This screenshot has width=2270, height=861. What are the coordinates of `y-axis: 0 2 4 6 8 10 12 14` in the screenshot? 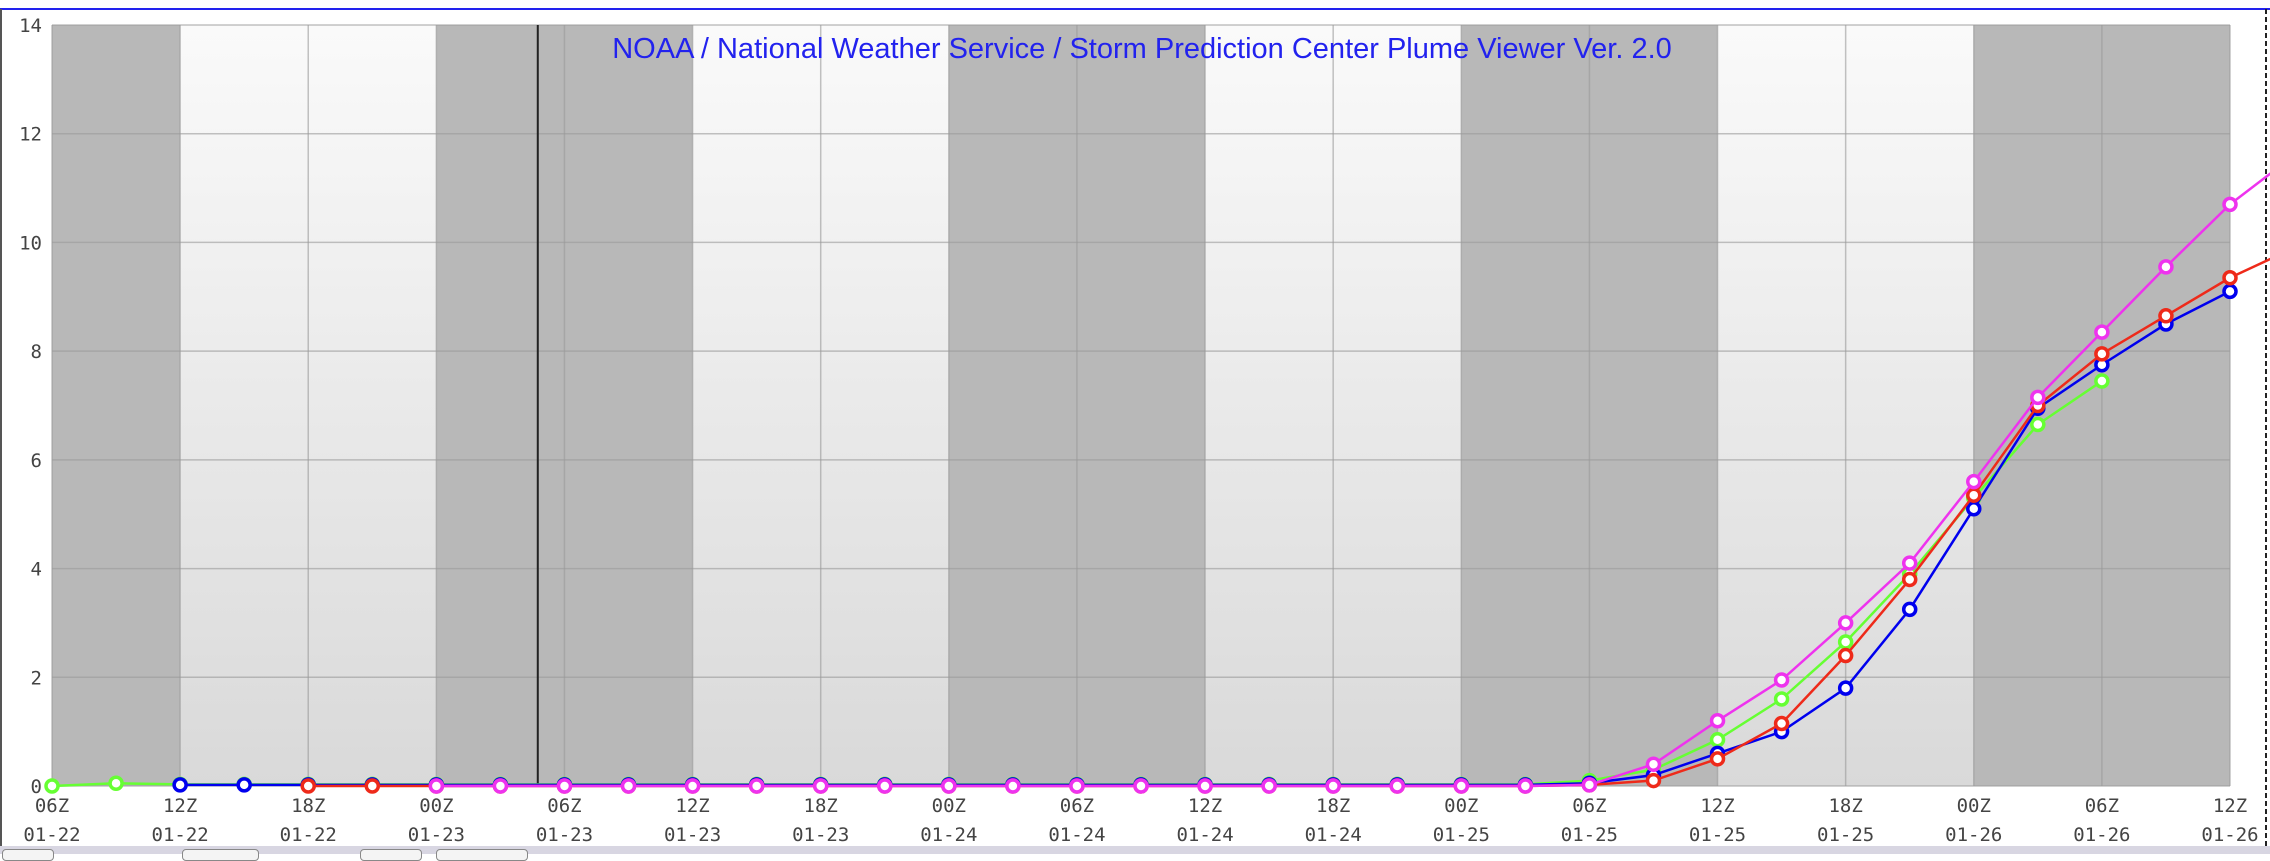 It's located at (30, 406).